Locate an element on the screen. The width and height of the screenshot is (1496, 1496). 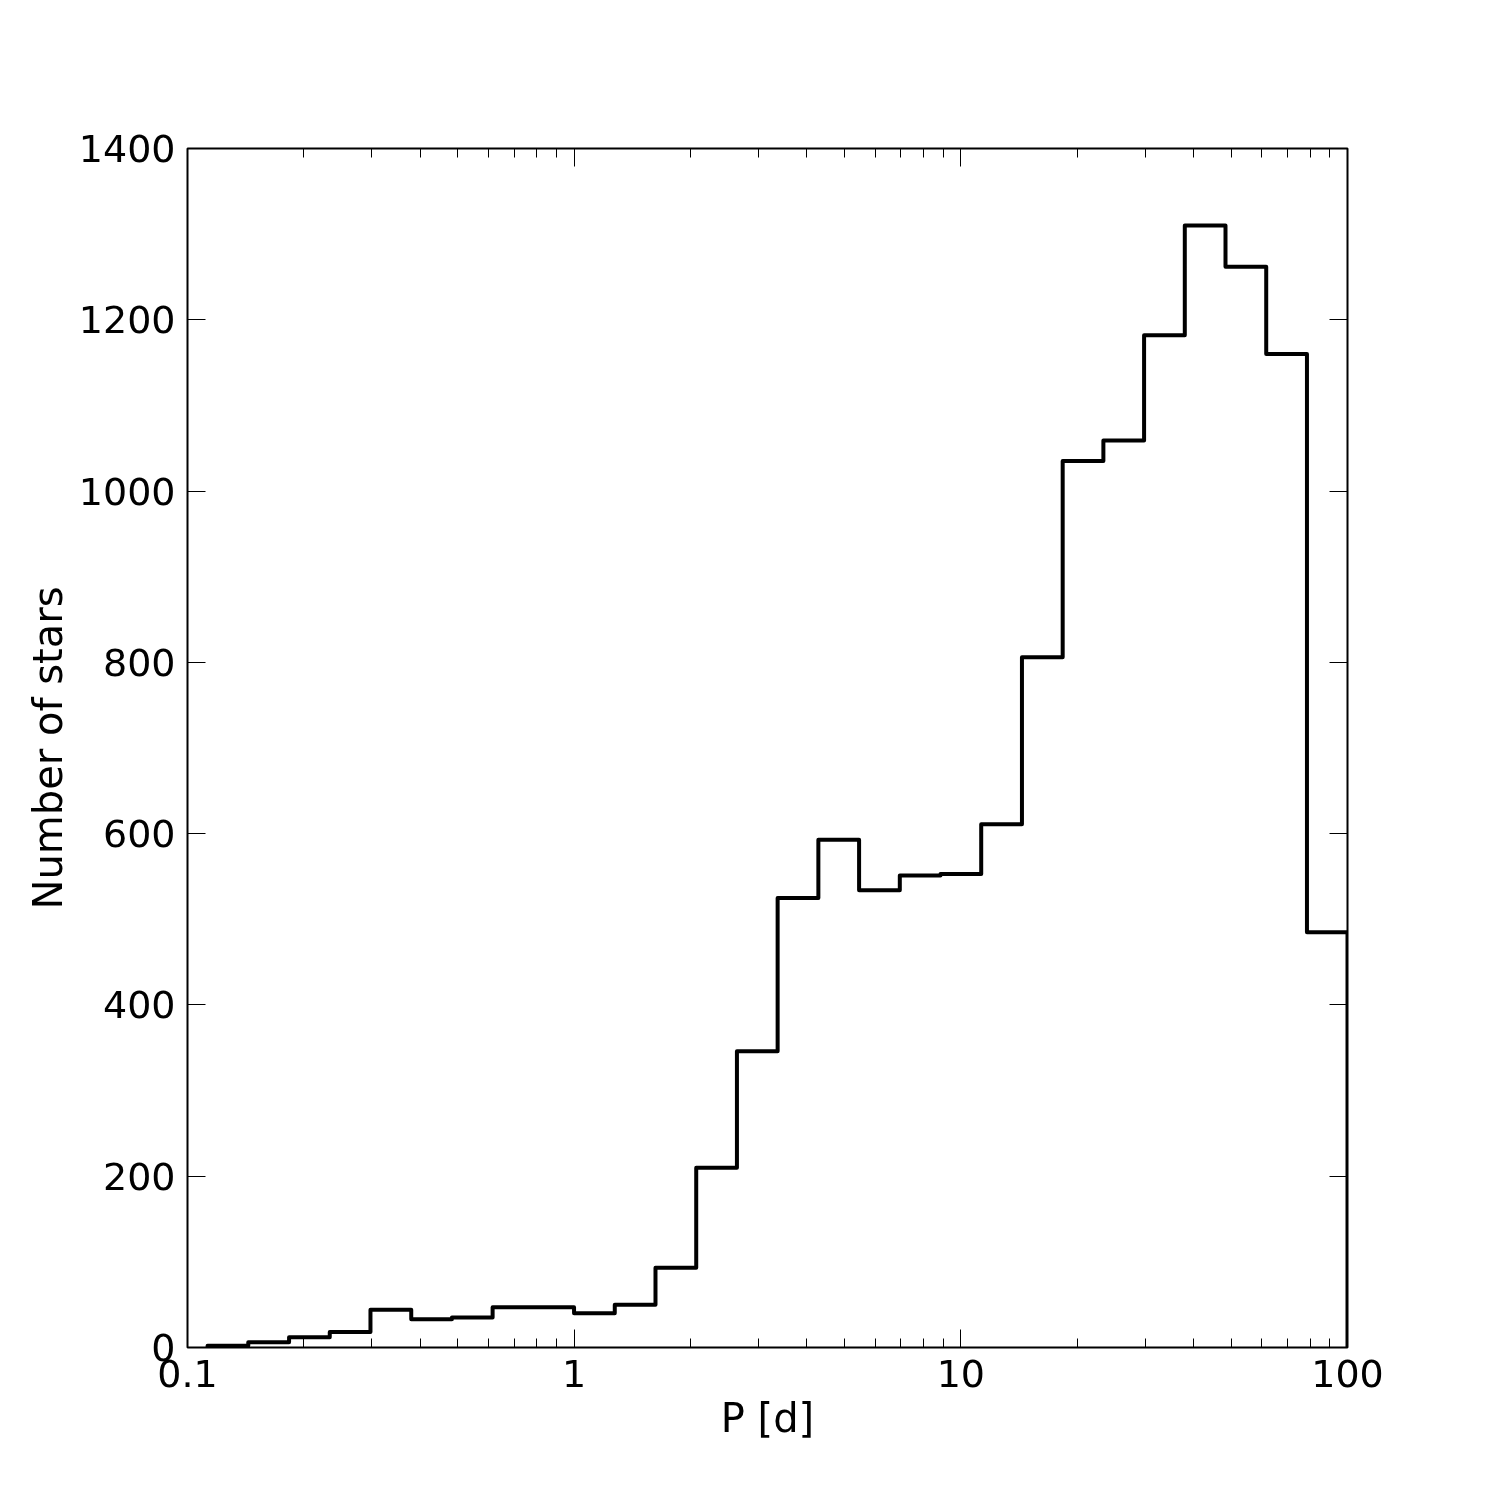
y-tick-label: 1400 is located at coordinates (127, 149).